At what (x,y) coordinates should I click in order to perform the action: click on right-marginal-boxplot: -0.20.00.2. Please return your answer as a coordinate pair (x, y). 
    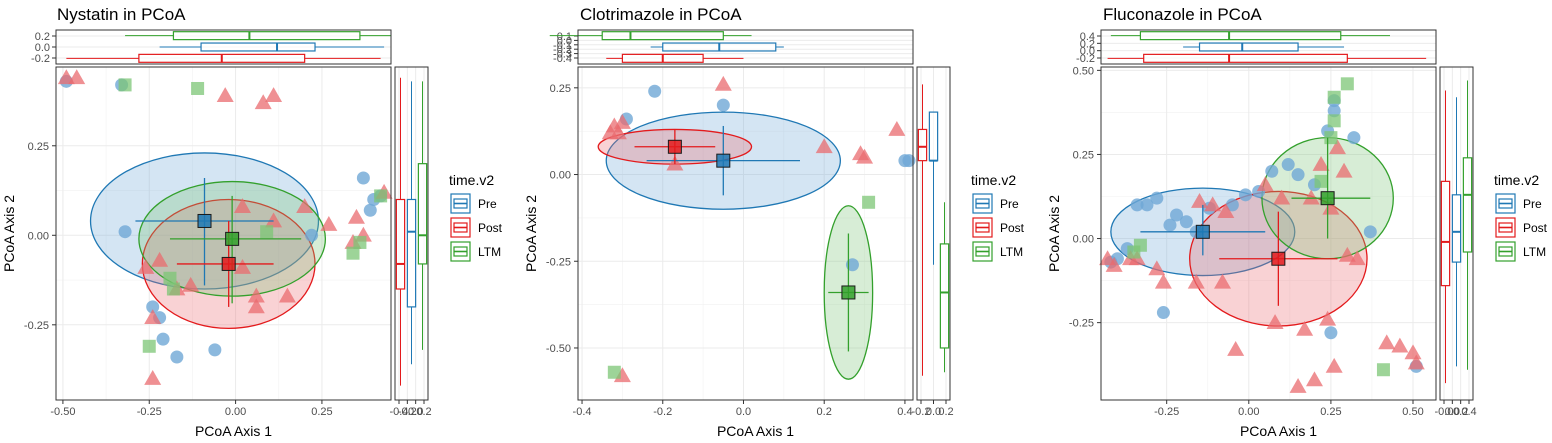
    Looking at the image, I should click on (933, 242).